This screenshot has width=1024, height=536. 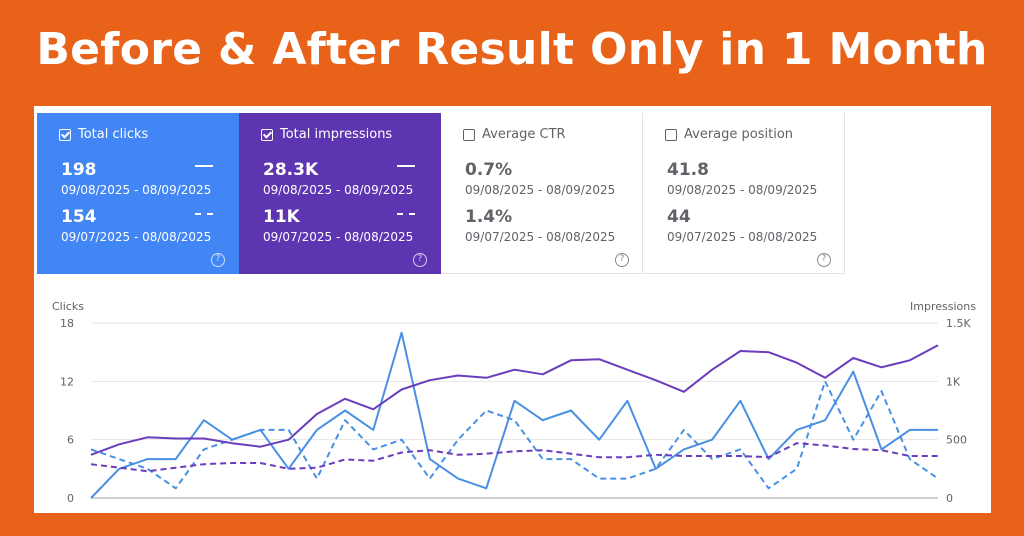 What do you see at coordinates (958, 411) in the screenshot?
I see `right-tick-labels: 0 500 1K 1.5K` at bounding box center [958, 411].